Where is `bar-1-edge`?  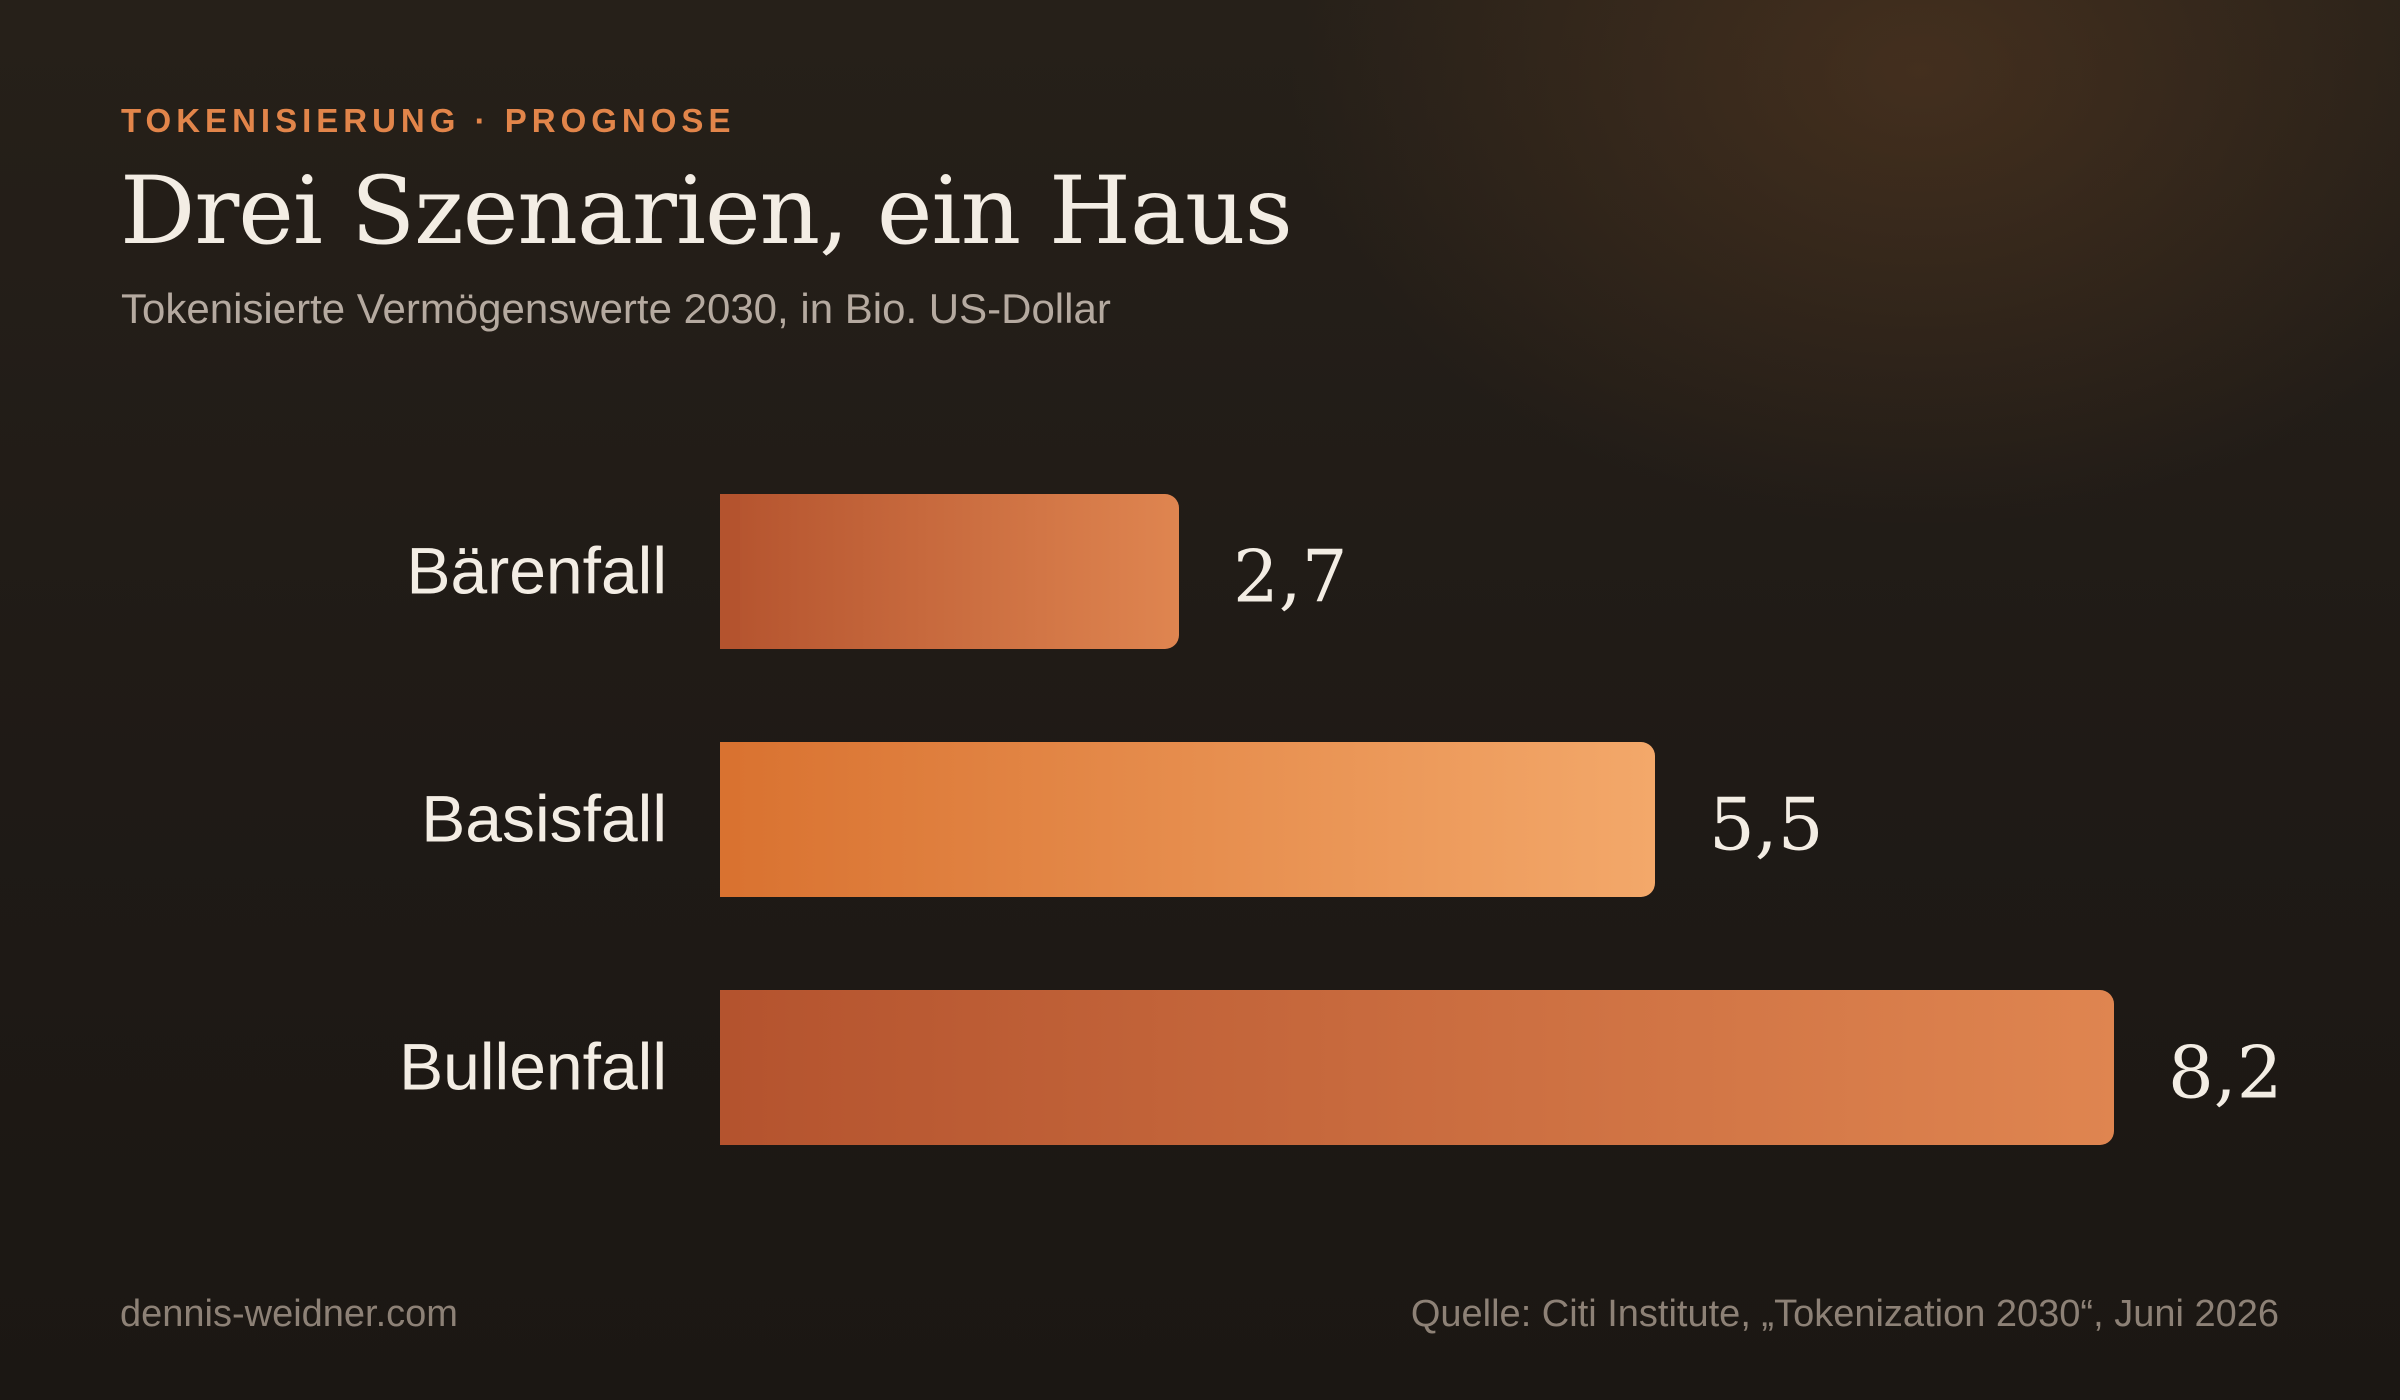 bar-1-edge is located at coordinates (730, 571).